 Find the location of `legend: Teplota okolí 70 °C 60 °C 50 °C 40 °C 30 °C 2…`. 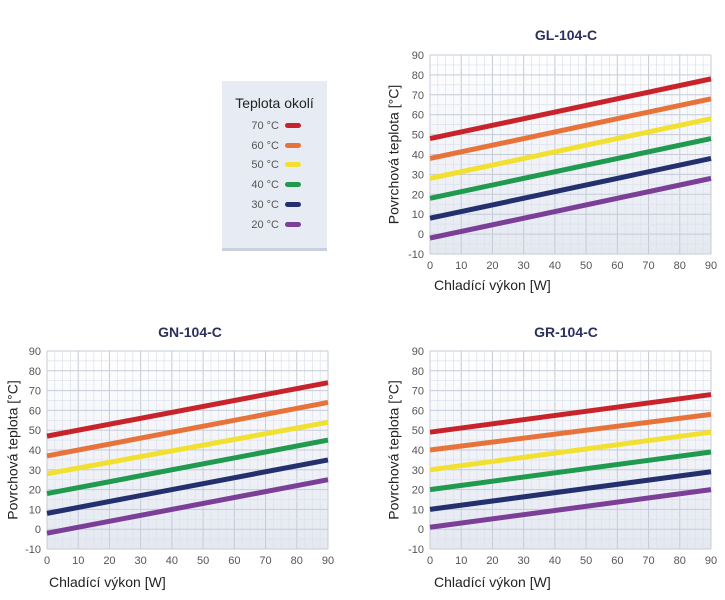

legend: Teplota okolí 70 °C 60 °C 50 °C 40 °C 30 °C 2… is located at coordinates (274, 166).